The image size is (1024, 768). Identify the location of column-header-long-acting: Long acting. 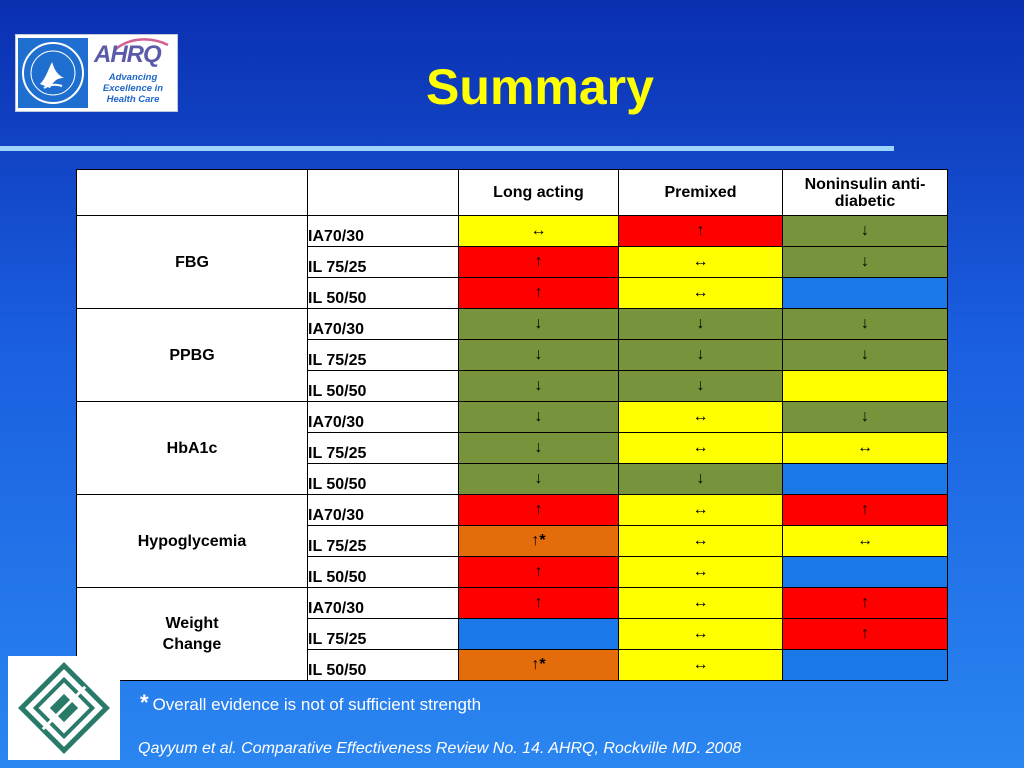
(538, 192).